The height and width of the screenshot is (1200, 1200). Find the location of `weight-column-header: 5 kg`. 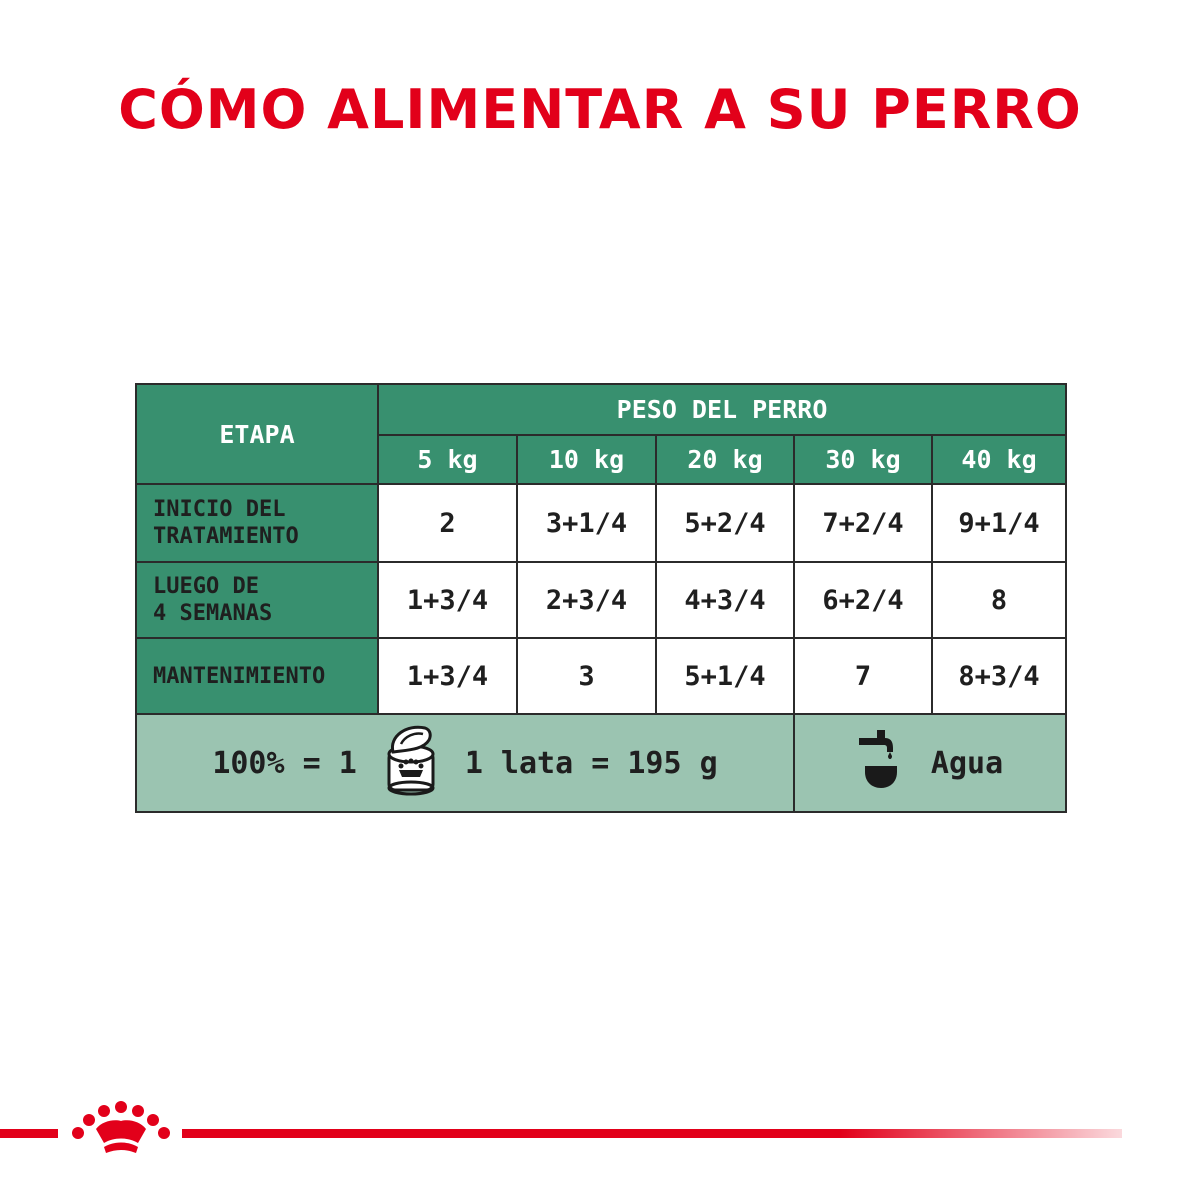

weight-column-header: 5 kg is located at coordinates (447, 459).